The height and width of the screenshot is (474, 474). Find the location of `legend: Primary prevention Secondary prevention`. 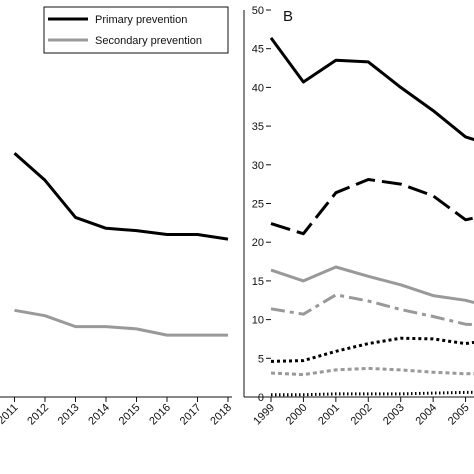

legend: Primary prevention Secondary prevention is located at coordinates (136, 30).